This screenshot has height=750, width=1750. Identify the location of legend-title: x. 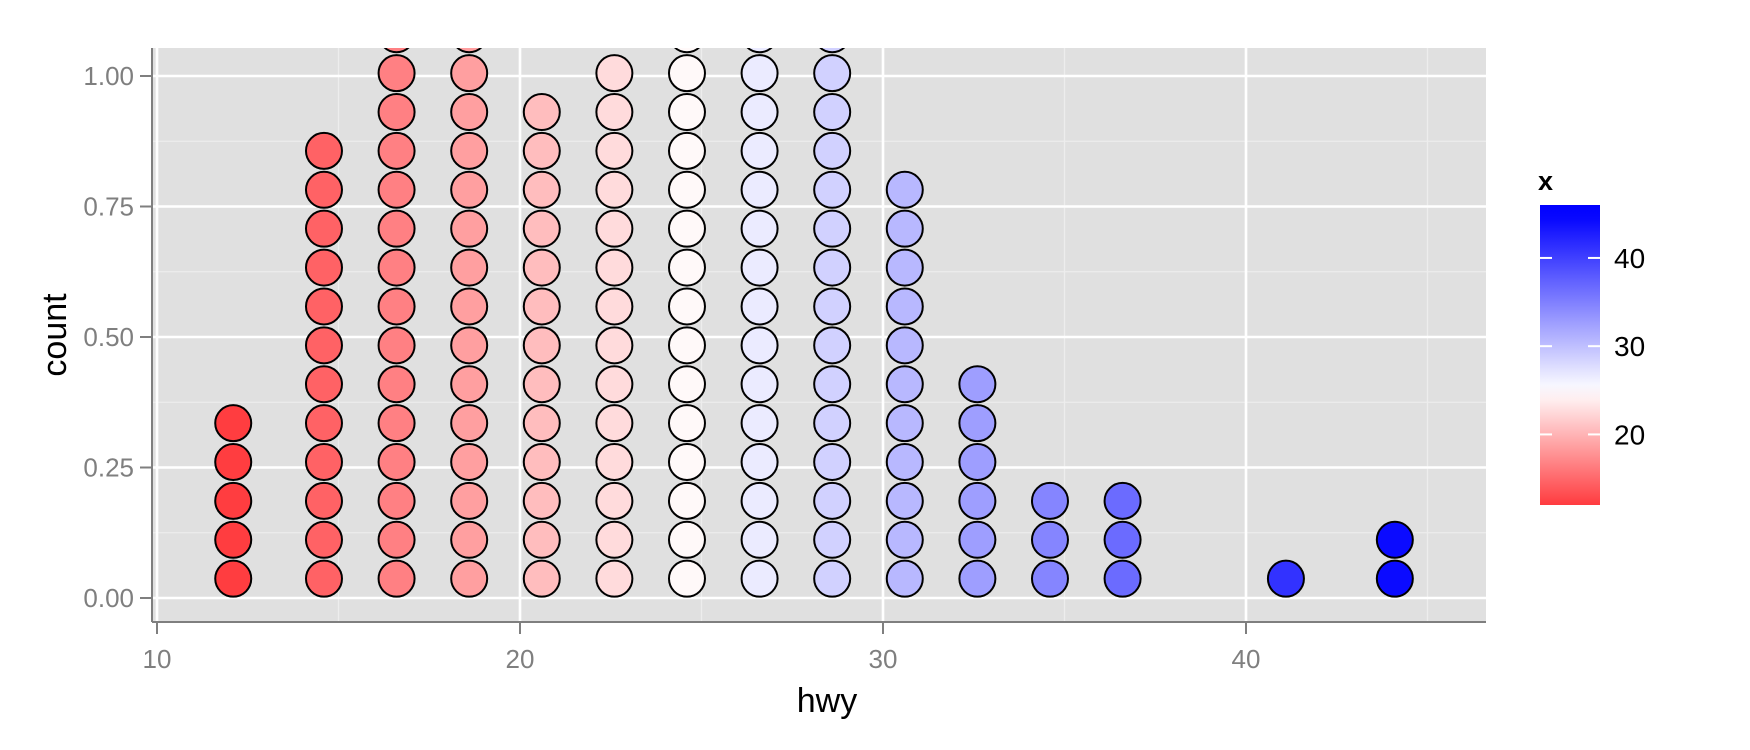
(1545, 181).